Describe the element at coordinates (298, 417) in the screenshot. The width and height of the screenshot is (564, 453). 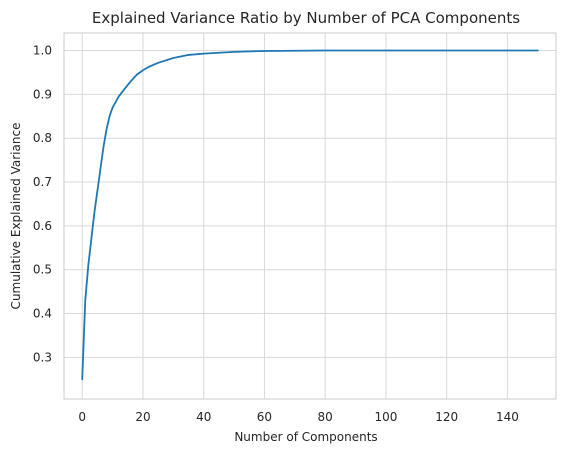
I see `x-axis-ticks: 0 20 40 60 80 100 120 140` at that location.